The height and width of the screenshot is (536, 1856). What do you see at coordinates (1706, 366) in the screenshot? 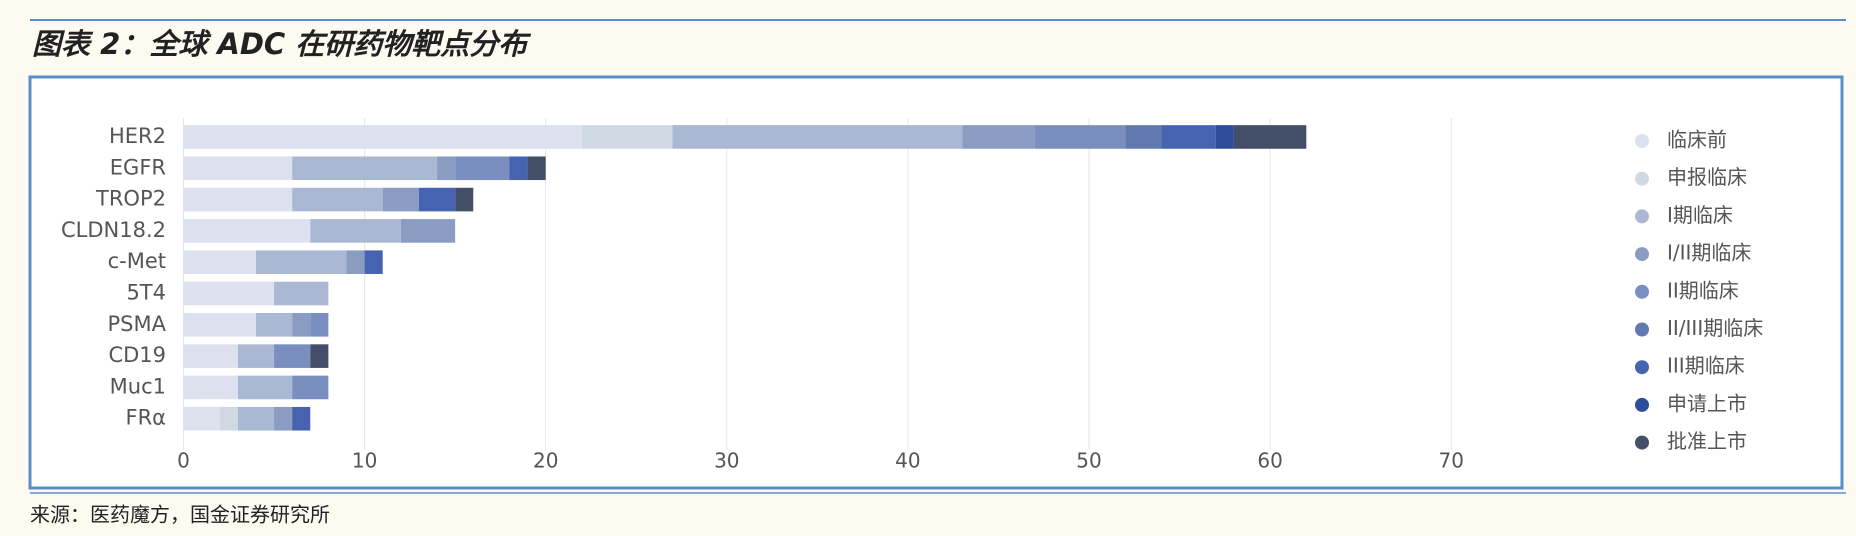
I see `legend-label: III期临床` at bounding box center [1706, 366].